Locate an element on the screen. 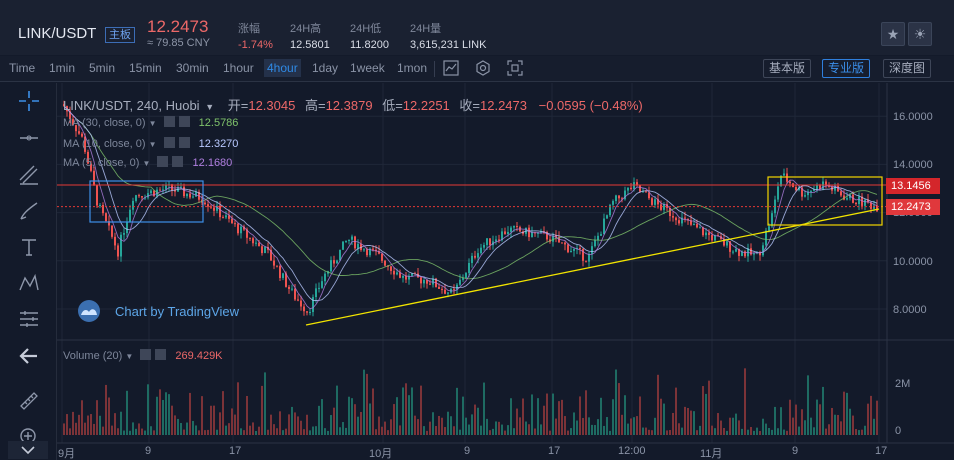 This screenshot has height=460, width=954. symbol-info: LINK/USDT, 240, Huobi is located at coordinates (131, 105).